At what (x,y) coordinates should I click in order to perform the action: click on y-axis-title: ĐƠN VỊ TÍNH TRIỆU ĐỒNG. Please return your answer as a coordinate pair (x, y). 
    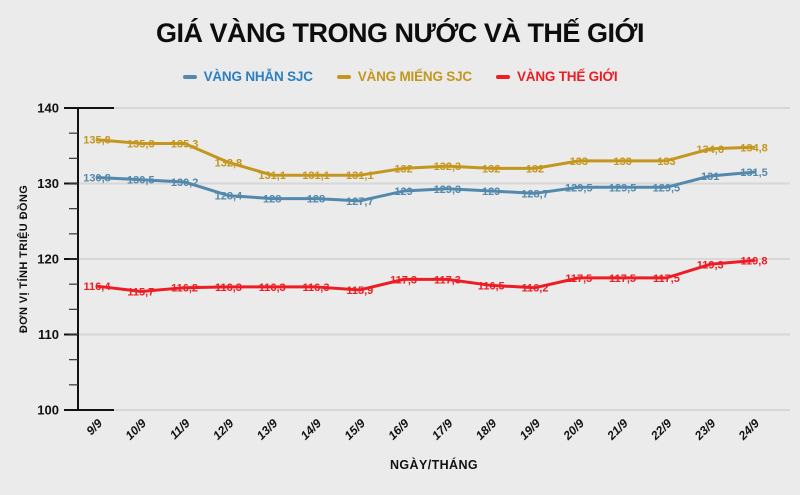
    Looking at the image, I should click on (23, 259).